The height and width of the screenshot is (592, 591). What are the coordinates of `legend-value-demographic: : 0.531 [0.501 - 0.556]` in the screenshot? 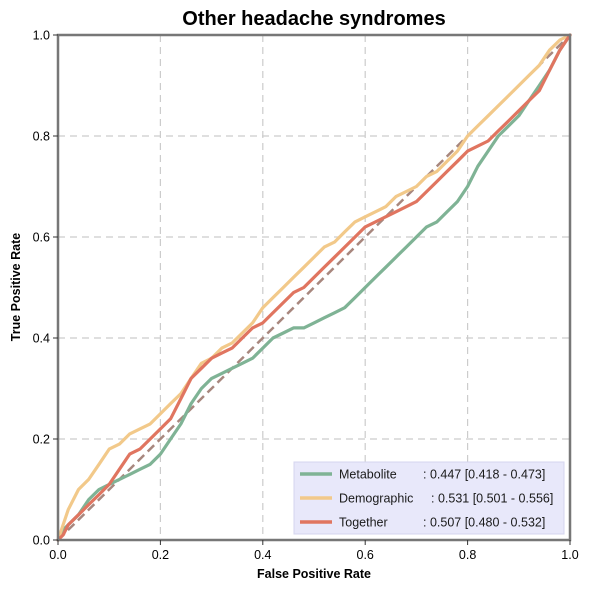 It's located at (492, 499).